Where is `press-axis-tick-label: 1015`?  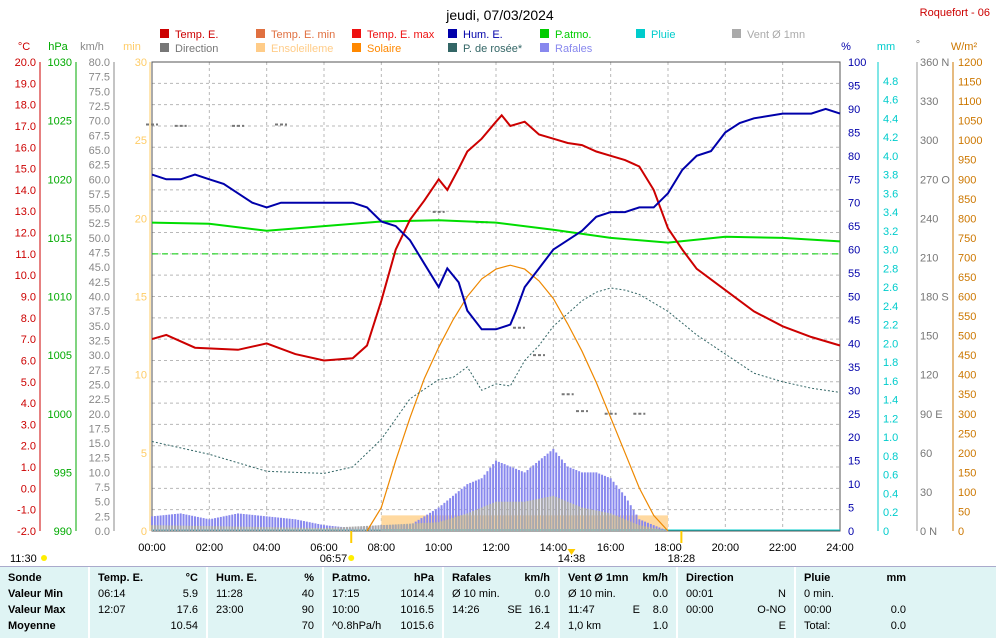
press-axis-tick-label: 1015 is located at coordinates (60, 239).